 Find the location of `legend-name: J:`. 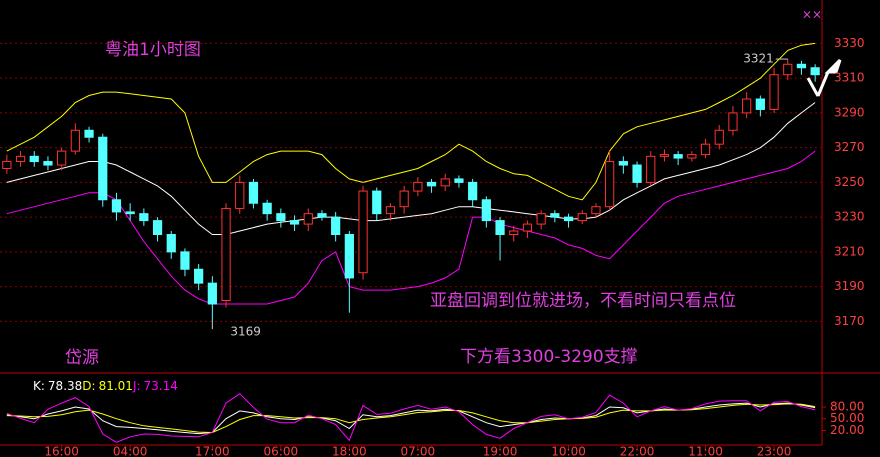

legend-name: J: is located at coordinates (136, 386).